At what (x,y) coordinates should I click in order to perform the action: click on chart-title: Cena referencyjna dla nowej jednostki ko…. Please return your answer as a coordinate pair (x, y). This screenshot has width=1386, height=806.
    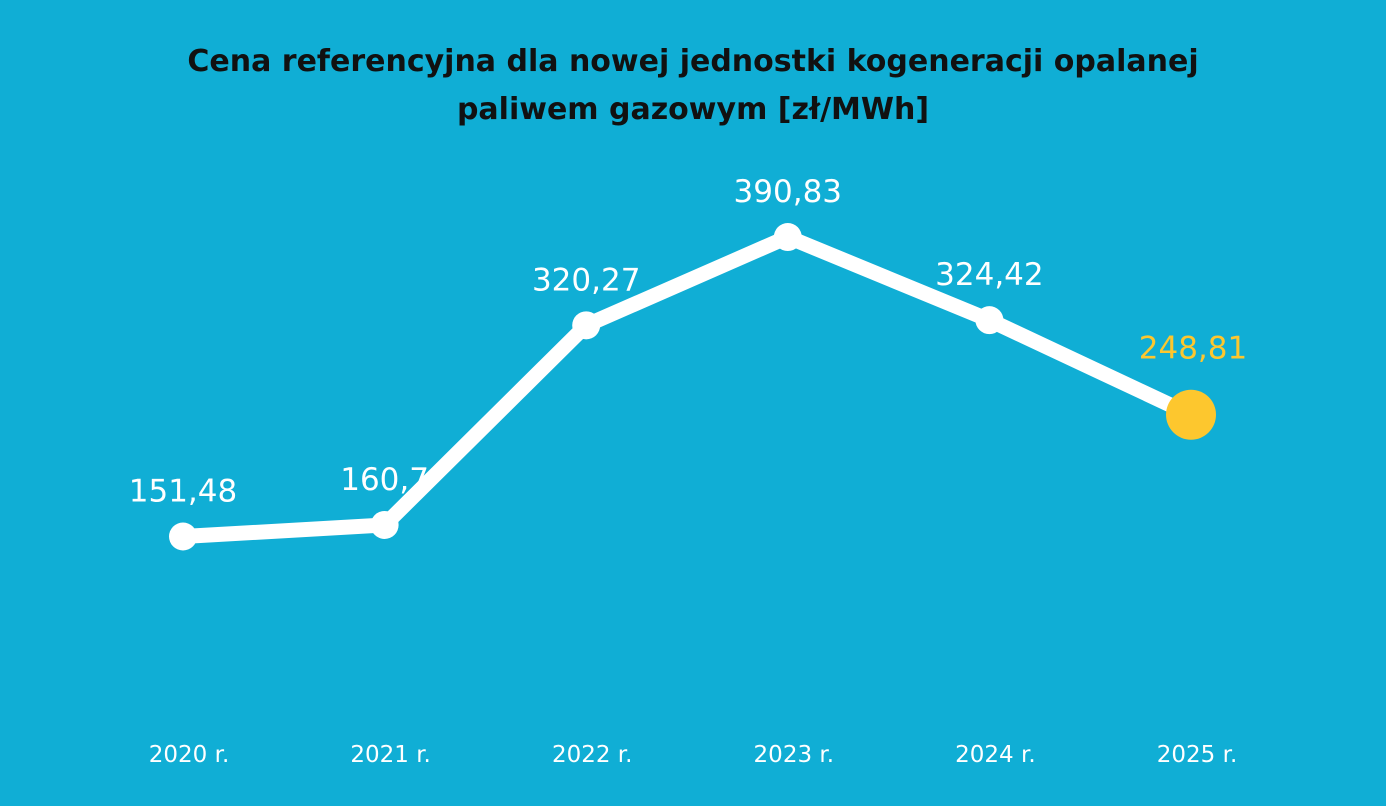
    Looking at the image, I should click on (693, 85).